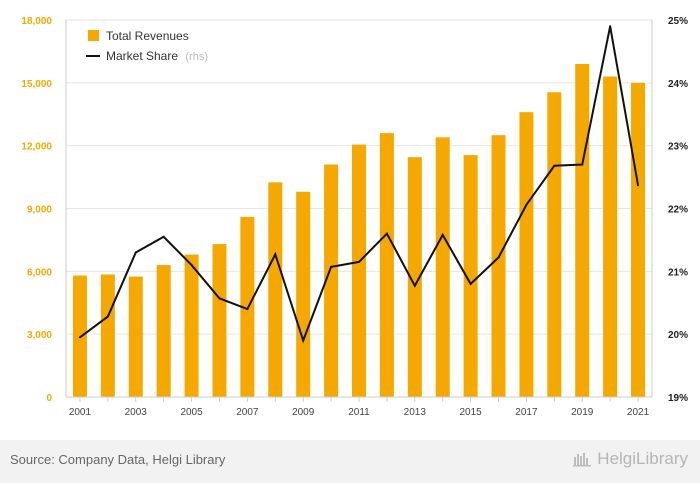  Describe the element at coordinates (49, 398) in the screenshot. I see `y-left-tick-label: 0` at that location.